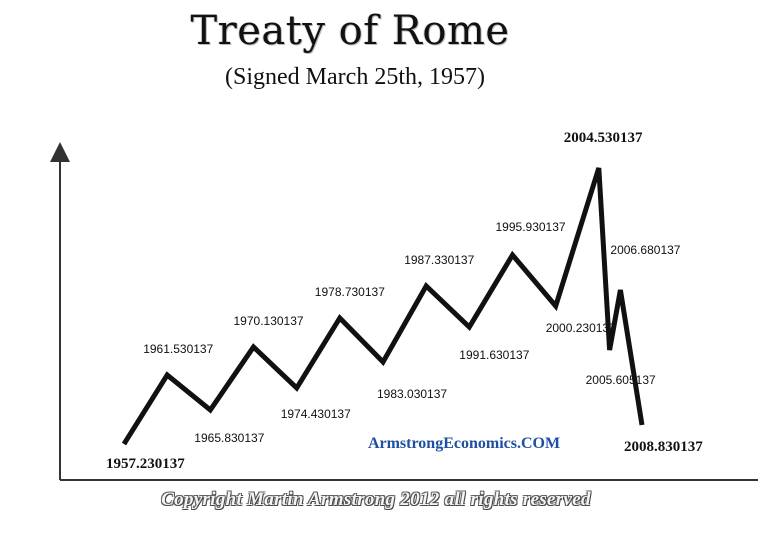 Image resolution: width=769 pixels, height=553 pixels. I want to click on point-label-4: 1974.430137, so click(316, 414).